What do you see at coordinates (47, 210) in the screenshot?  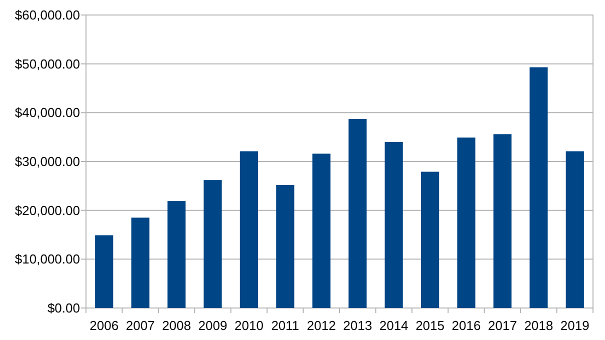 I see `y-tick-label: $20,000.00` at bounding box center [47, 210].